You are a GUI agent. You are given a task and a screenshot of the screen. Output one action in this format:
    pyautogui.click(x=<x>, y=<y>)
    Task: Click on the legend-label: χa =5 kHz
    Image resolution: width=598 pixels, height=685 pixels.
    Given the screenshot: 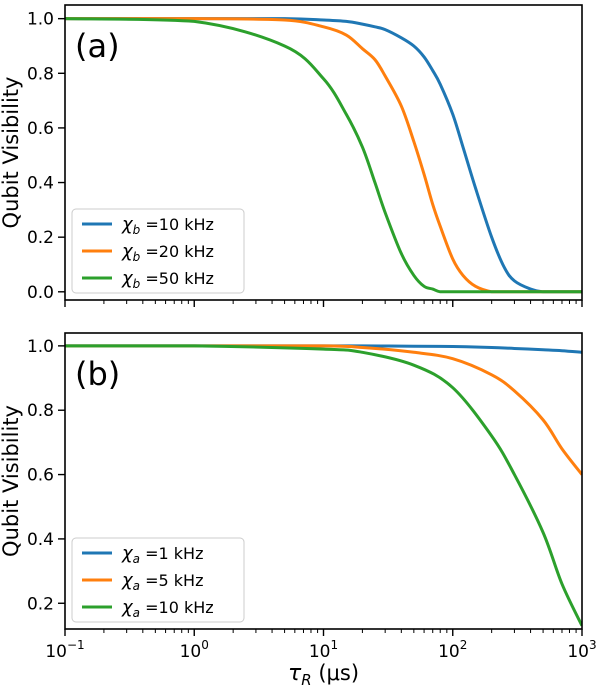 What is the action you would take?
    pyautogui.click(x=162, y=581)
    